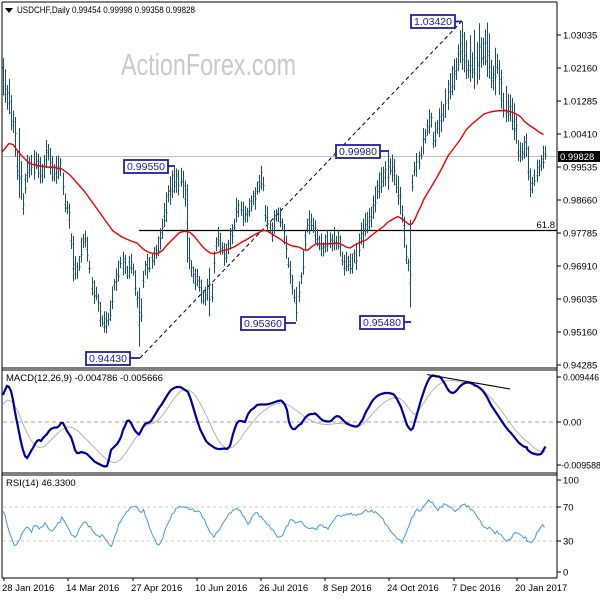  Describe the element at coordinates (84, 378) in the screenshot. I see `svg-text:MACD(12,26,9) -0.004786 -0.005: MACD(12,26,9) -0.004786 -0.005666` at that location.